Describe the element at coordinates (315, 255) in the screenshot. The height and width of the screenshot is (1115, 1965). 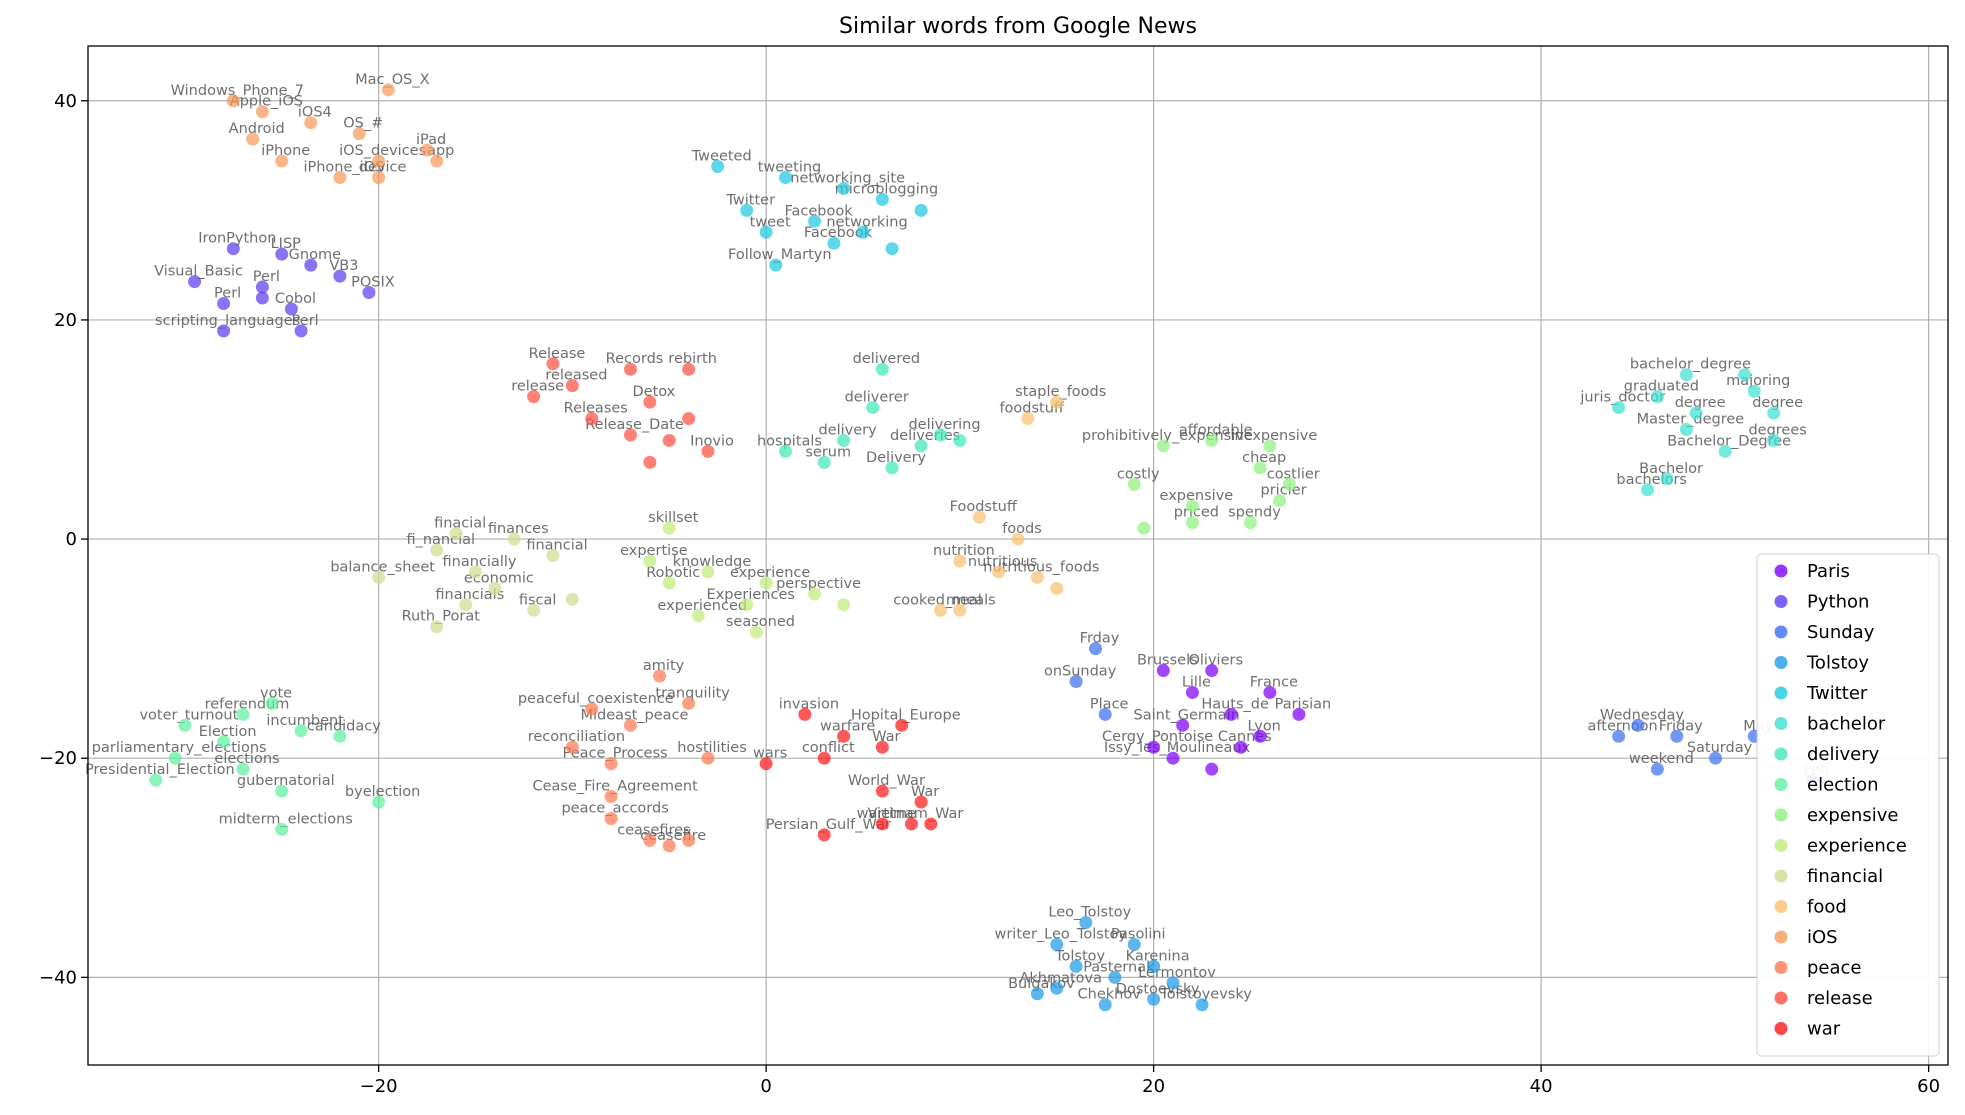
I see `point-label-python: Gnome` at that location.